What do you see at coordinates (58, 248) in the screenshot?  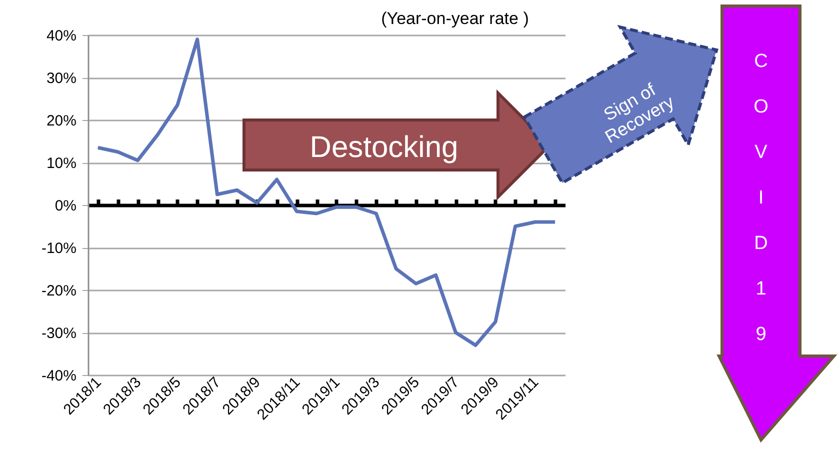 I see `y-tick-label: -10%` at bounding box center [58, 248].